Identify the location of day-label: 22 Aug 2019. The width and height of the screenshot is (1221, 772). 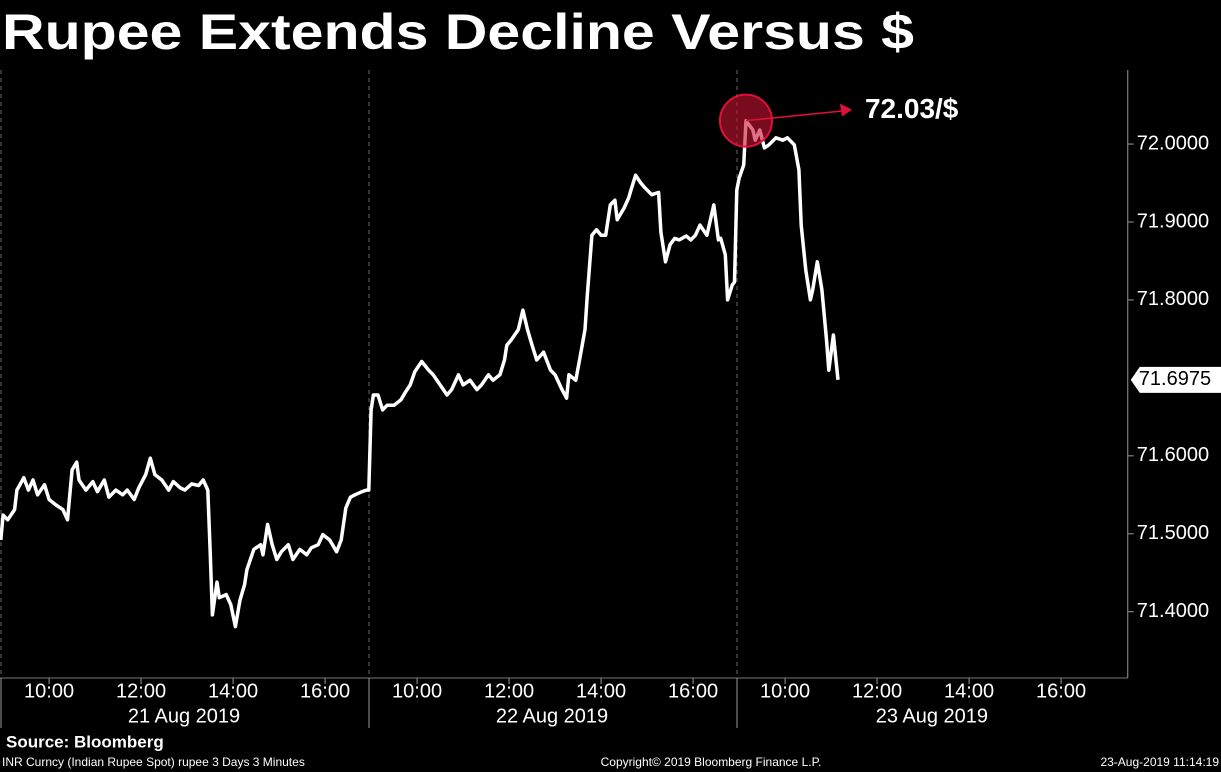
(552, 716).